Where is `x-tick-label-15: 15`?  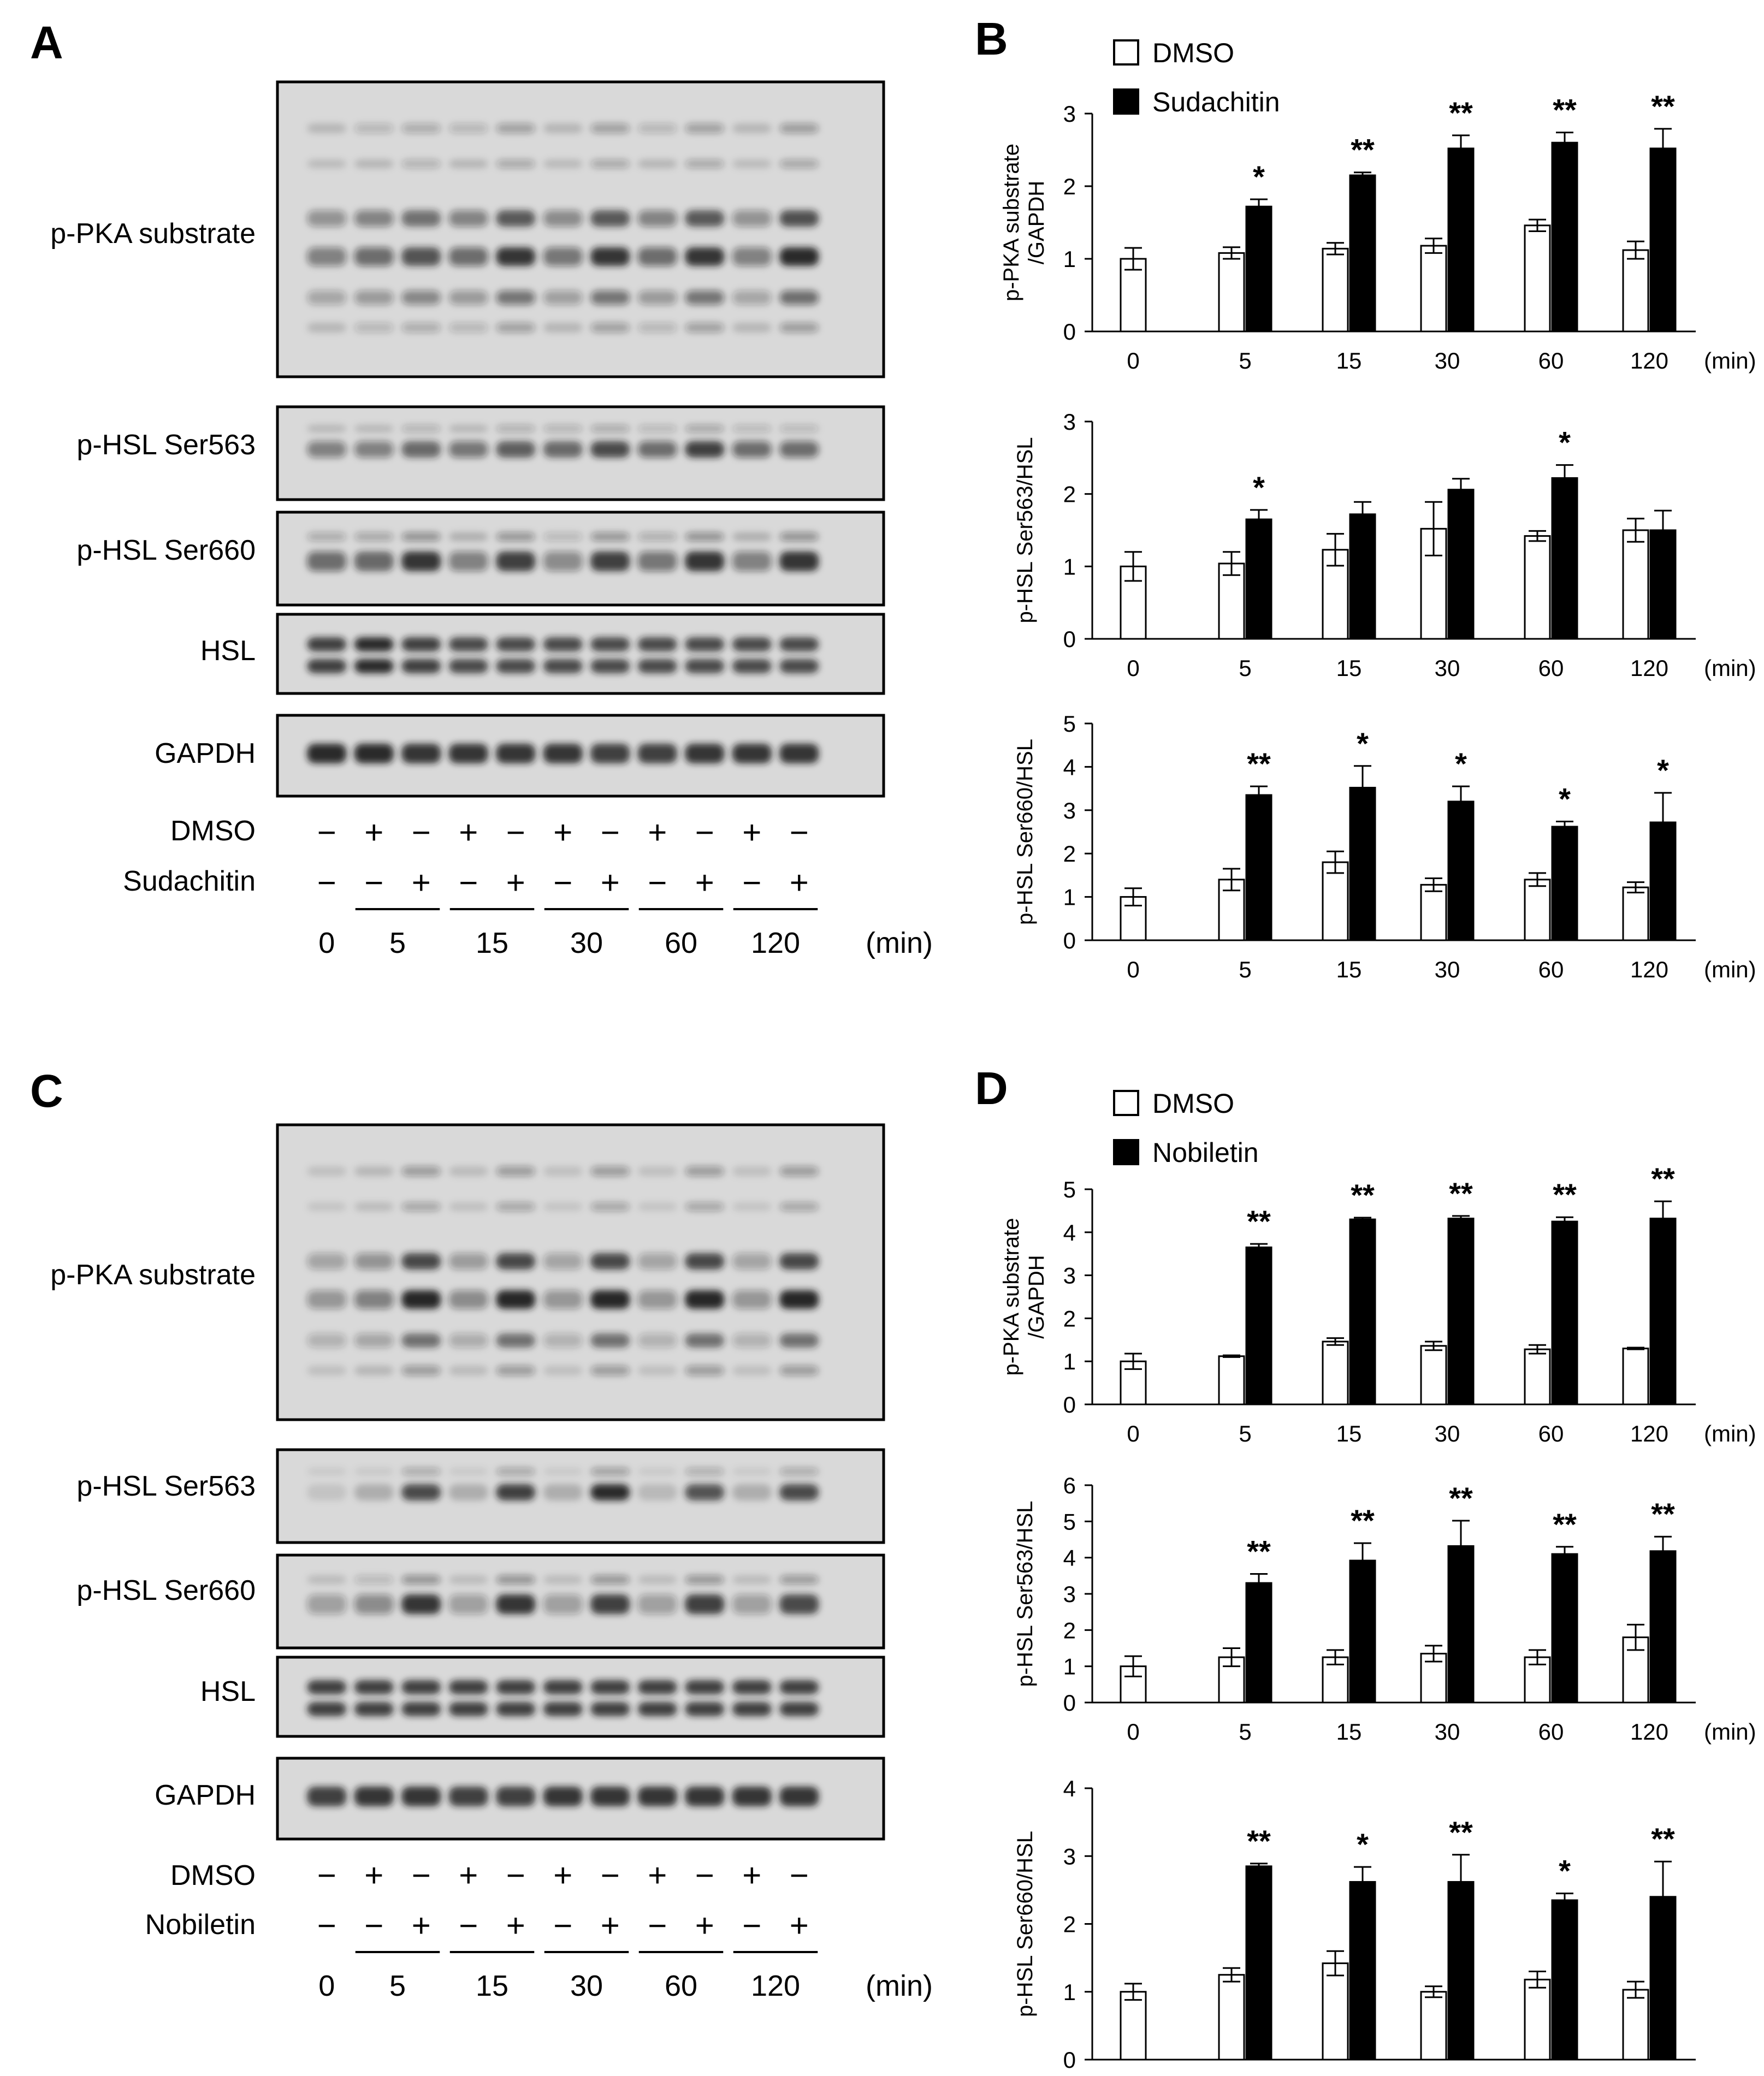
x-tick-label-15: 15 is located at coordinates (1349, 668).